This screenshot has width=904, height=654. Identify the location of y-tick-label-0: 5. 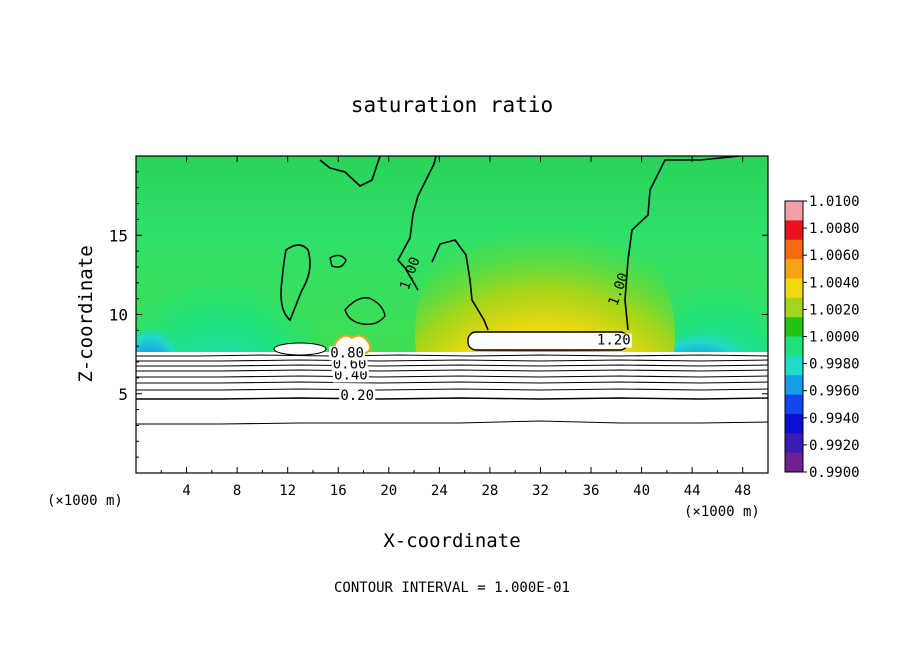
(123, 394).